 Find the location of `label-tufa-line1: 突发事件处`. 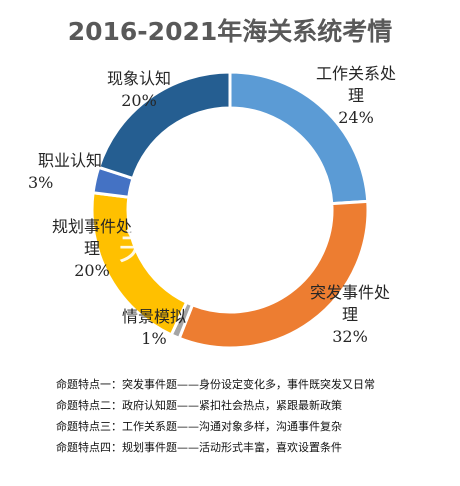

label-tufa-line1: 突发事件处 is located at coordinates (349, 292).